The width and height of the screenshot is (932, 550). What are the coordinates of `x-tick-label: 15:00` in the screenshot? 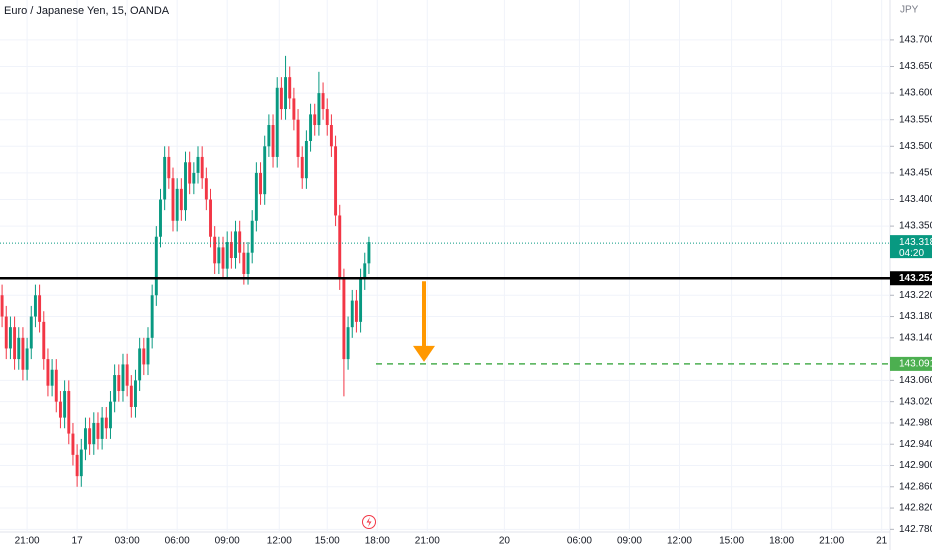 It's located at (327, 541).